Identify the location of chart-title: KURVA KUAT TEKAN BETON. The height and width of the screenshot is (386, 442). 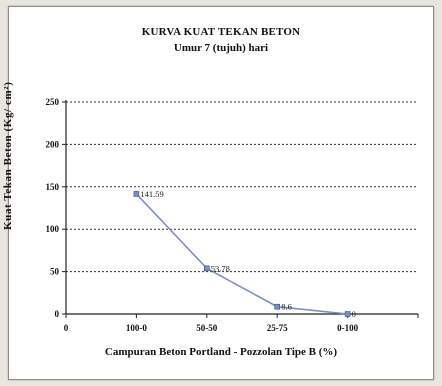
(221, 32).